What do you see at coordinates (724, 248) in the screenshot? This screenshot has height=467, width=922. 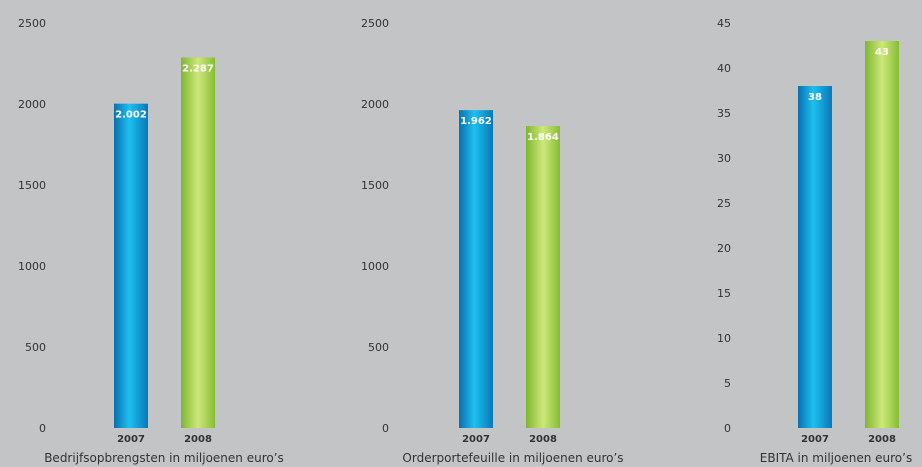 I see `y-tick-label: 20` at bounding box center [724, 248].